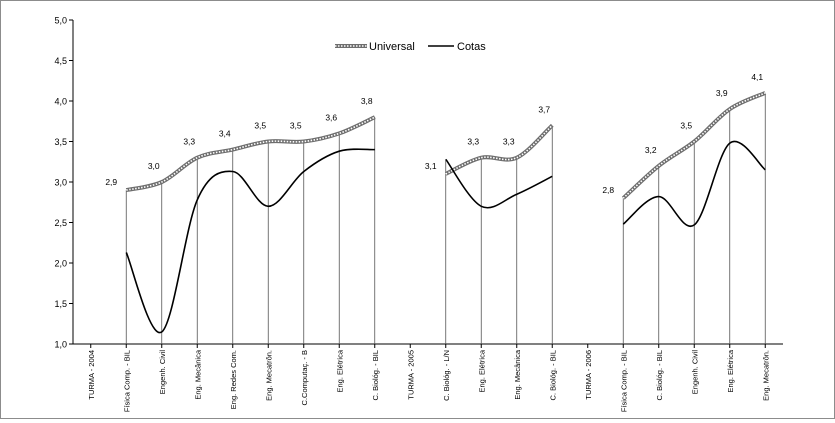 This screenshot has height=423, width=835. What do you see at coordinates (60, 345) in the screenshot?
I see `y-tick-label: 1,0` at bounding box center [60, 345].